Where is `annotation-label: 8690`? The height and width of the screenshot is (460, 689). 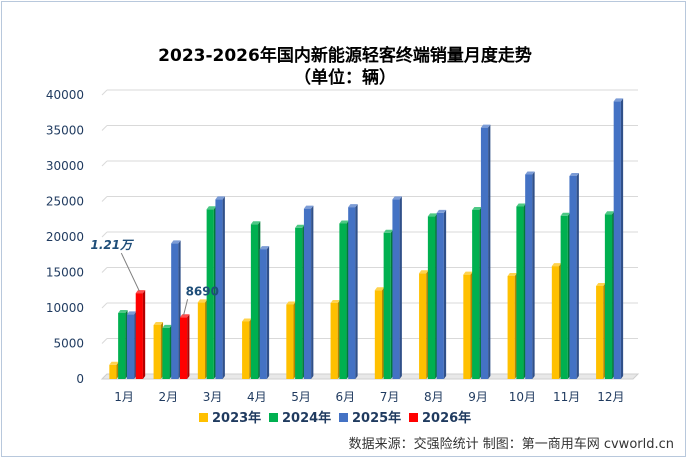 annotation-label: 8690 is located at coordinates (202, 291).